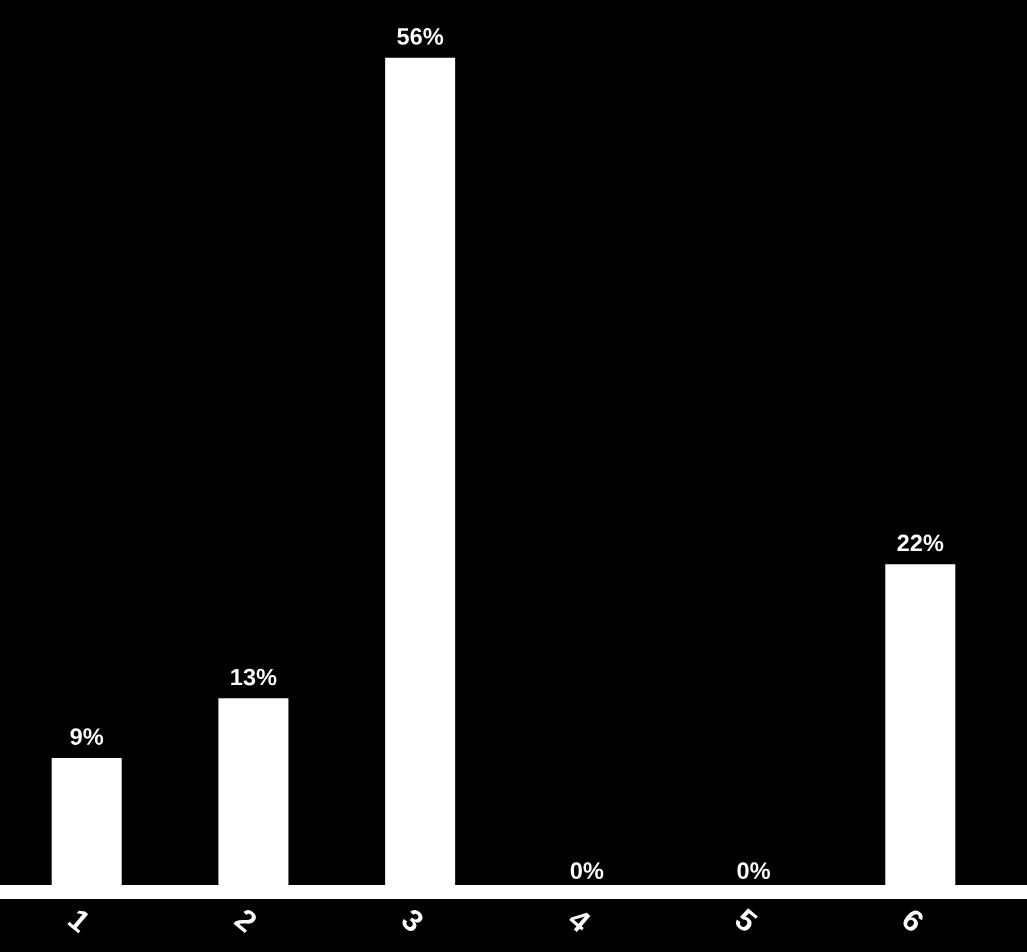 The image size is (1027, 952). I want to click on x-tick-label: 5, so click(746, 920).